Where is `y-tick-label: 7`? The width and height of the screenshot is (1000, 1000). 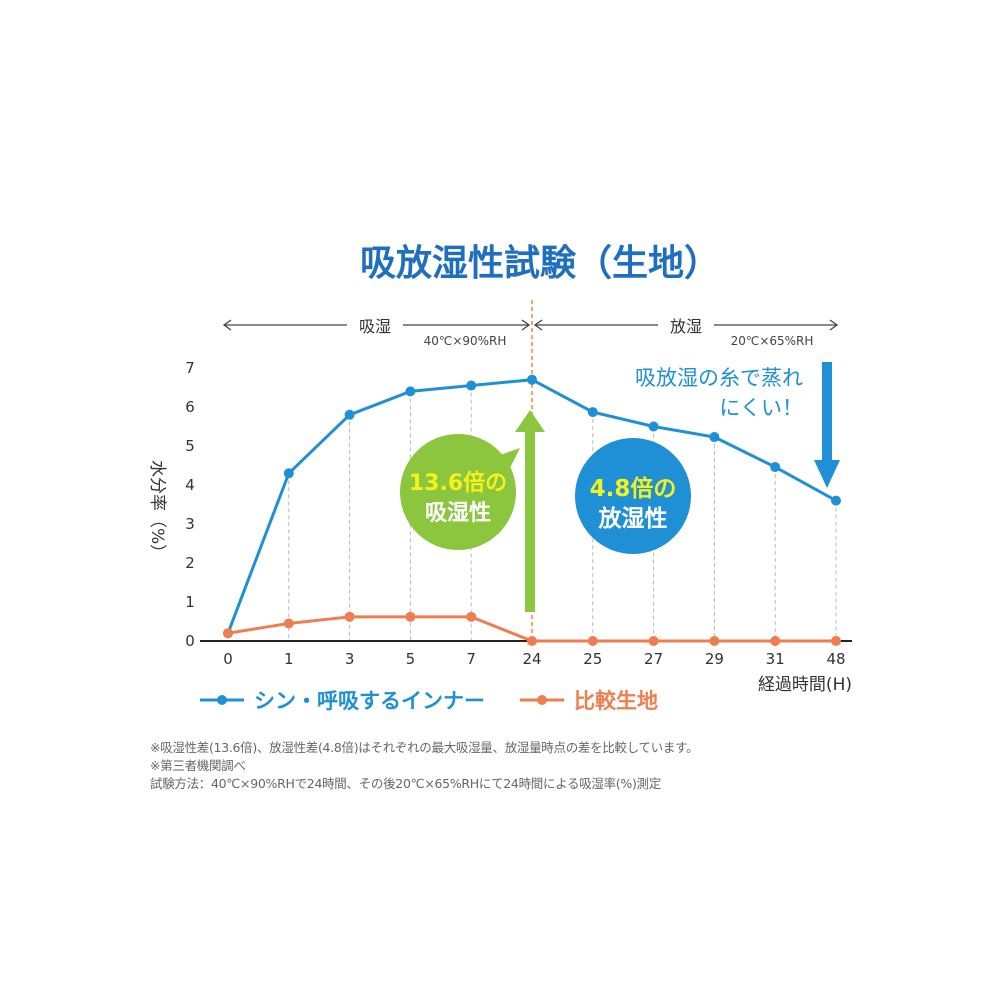 y-tick-label: 7 is located at coordinates (190, 368).